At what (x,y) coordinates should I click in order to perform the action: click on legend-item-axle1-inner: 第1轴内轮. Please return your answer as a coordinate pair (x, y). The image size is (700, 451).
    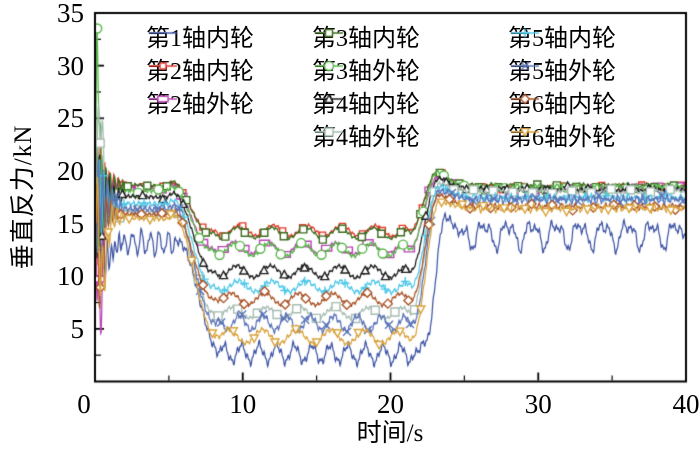
    Looking at the image, I should click on (200, 39).